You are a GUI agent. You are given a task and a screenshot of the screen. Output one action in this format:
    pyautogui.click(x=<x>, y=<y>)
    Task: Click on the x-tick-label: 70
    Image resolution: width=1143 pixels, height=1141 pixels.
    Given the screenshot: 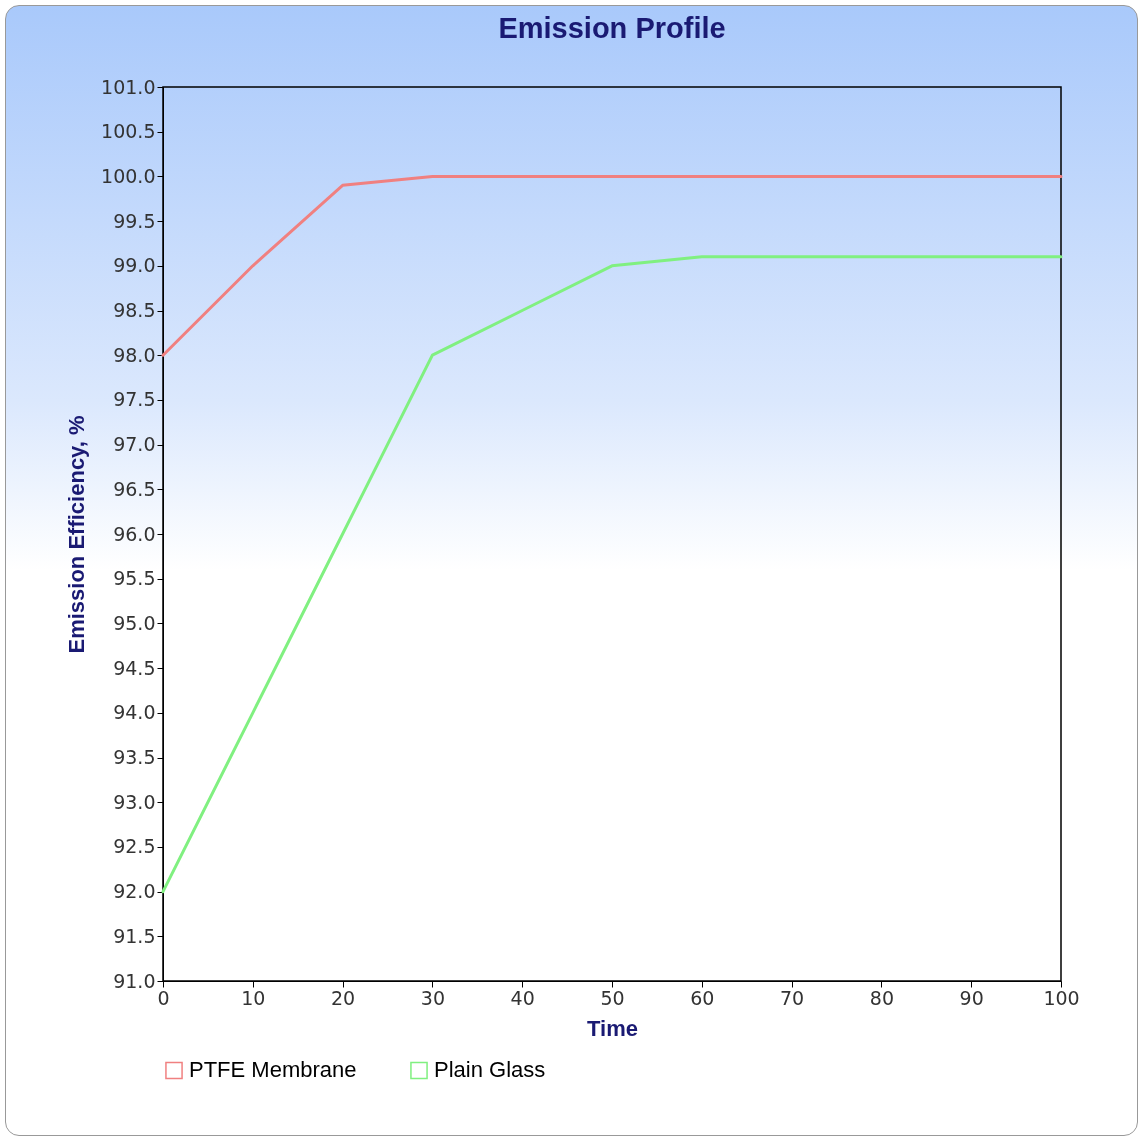 What is the action you would take?
    pyautogui.click(x=792, y=997)
    